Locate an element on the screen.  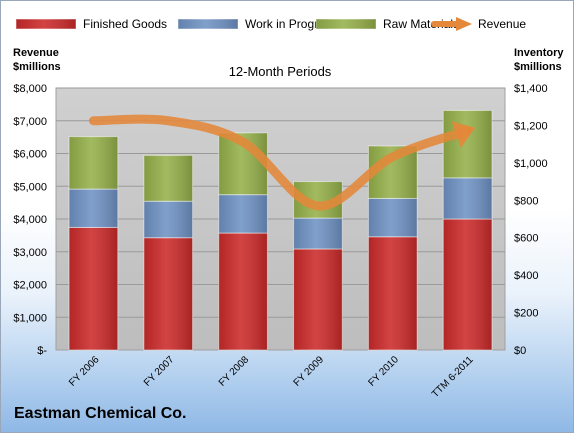
left-tick-label: $3,000 is located at coordinates (30, 253).